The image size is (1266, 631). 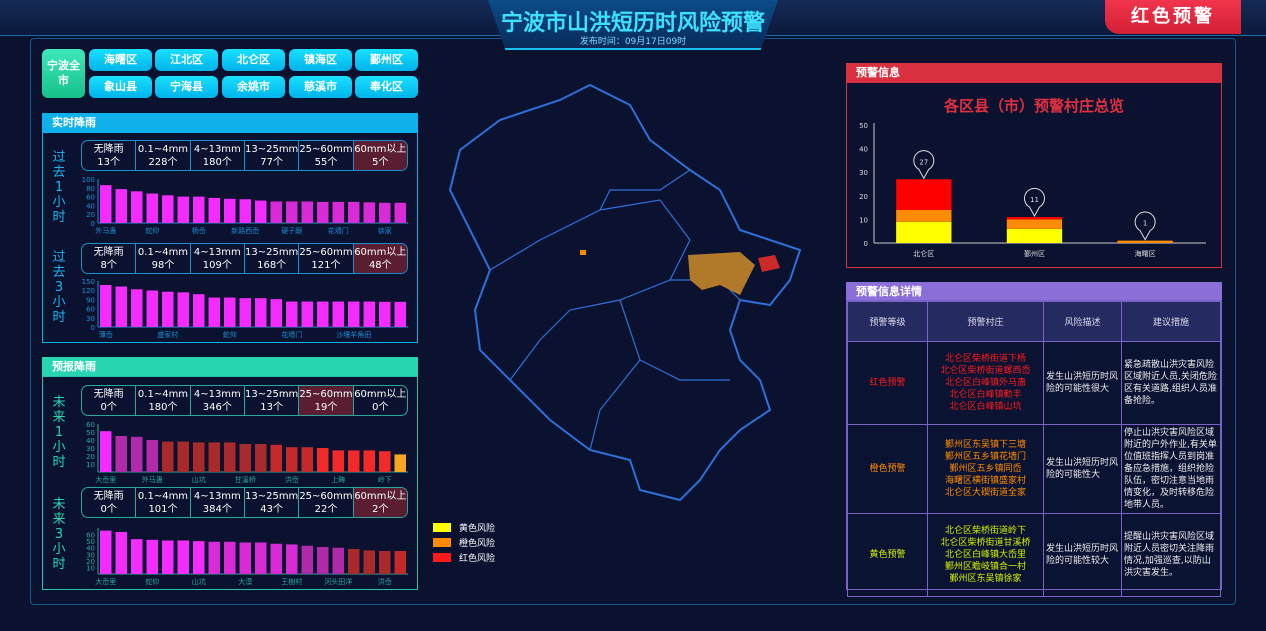 I want to click on district-button: 余姚市, so click(x=253, y=87).